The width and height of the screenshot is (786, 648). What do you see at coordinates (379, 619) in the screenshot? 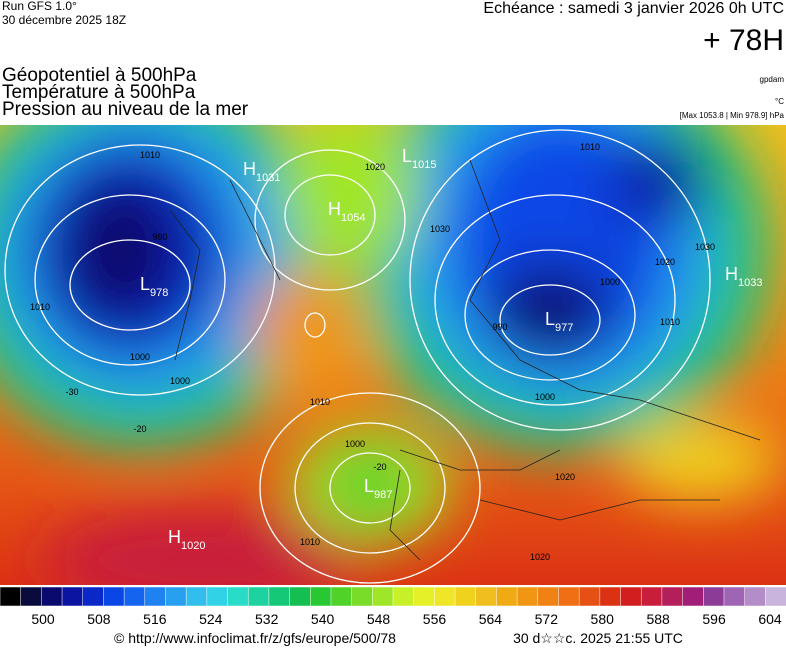
I see `colorbar-label: 548` at bounding box center [379, 619].